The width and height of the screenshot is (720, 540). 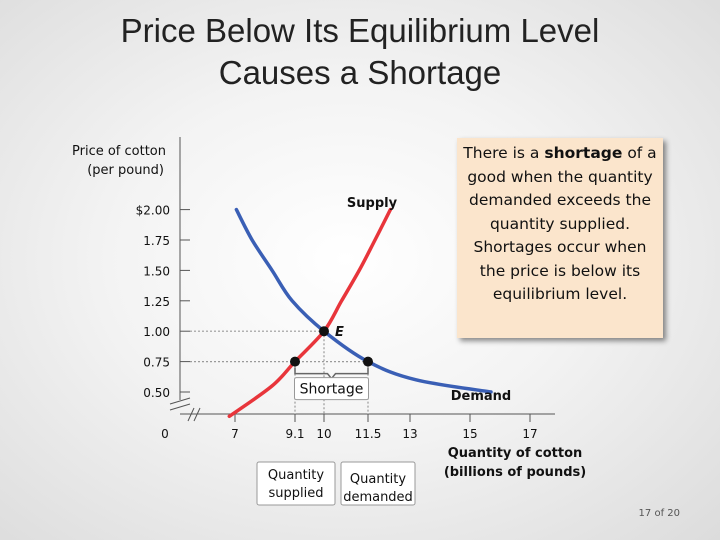 What do you see at coordinates (409, 434) in the screenshot?
I see `x-tick-label: 13` at bounding box center [409, 434].